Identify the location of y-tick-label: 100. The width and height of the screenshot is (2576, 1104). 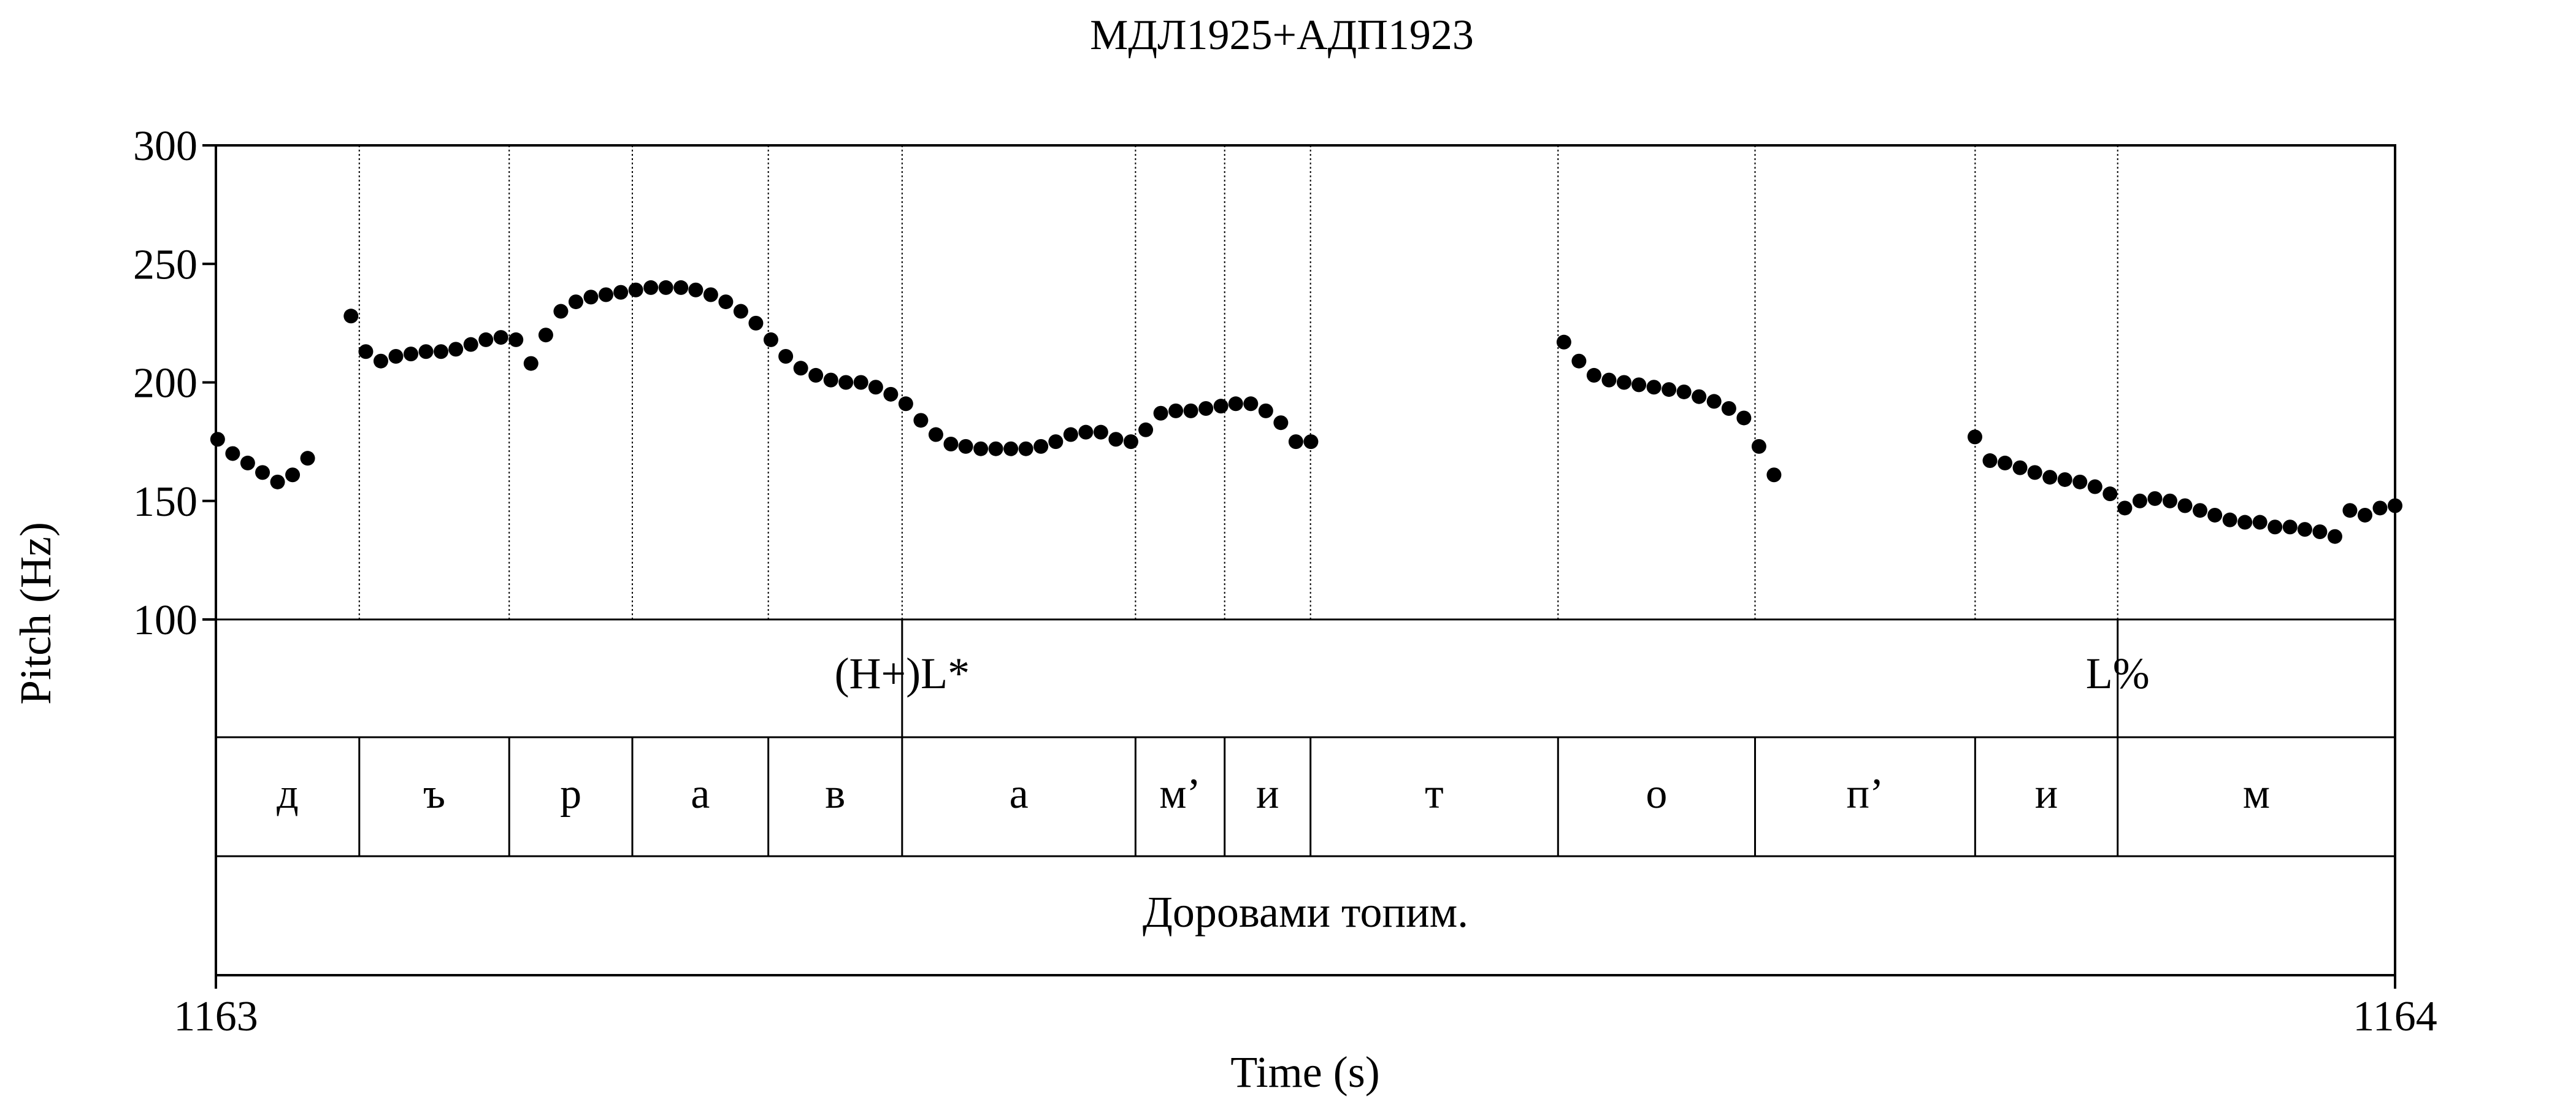
(165, 620).